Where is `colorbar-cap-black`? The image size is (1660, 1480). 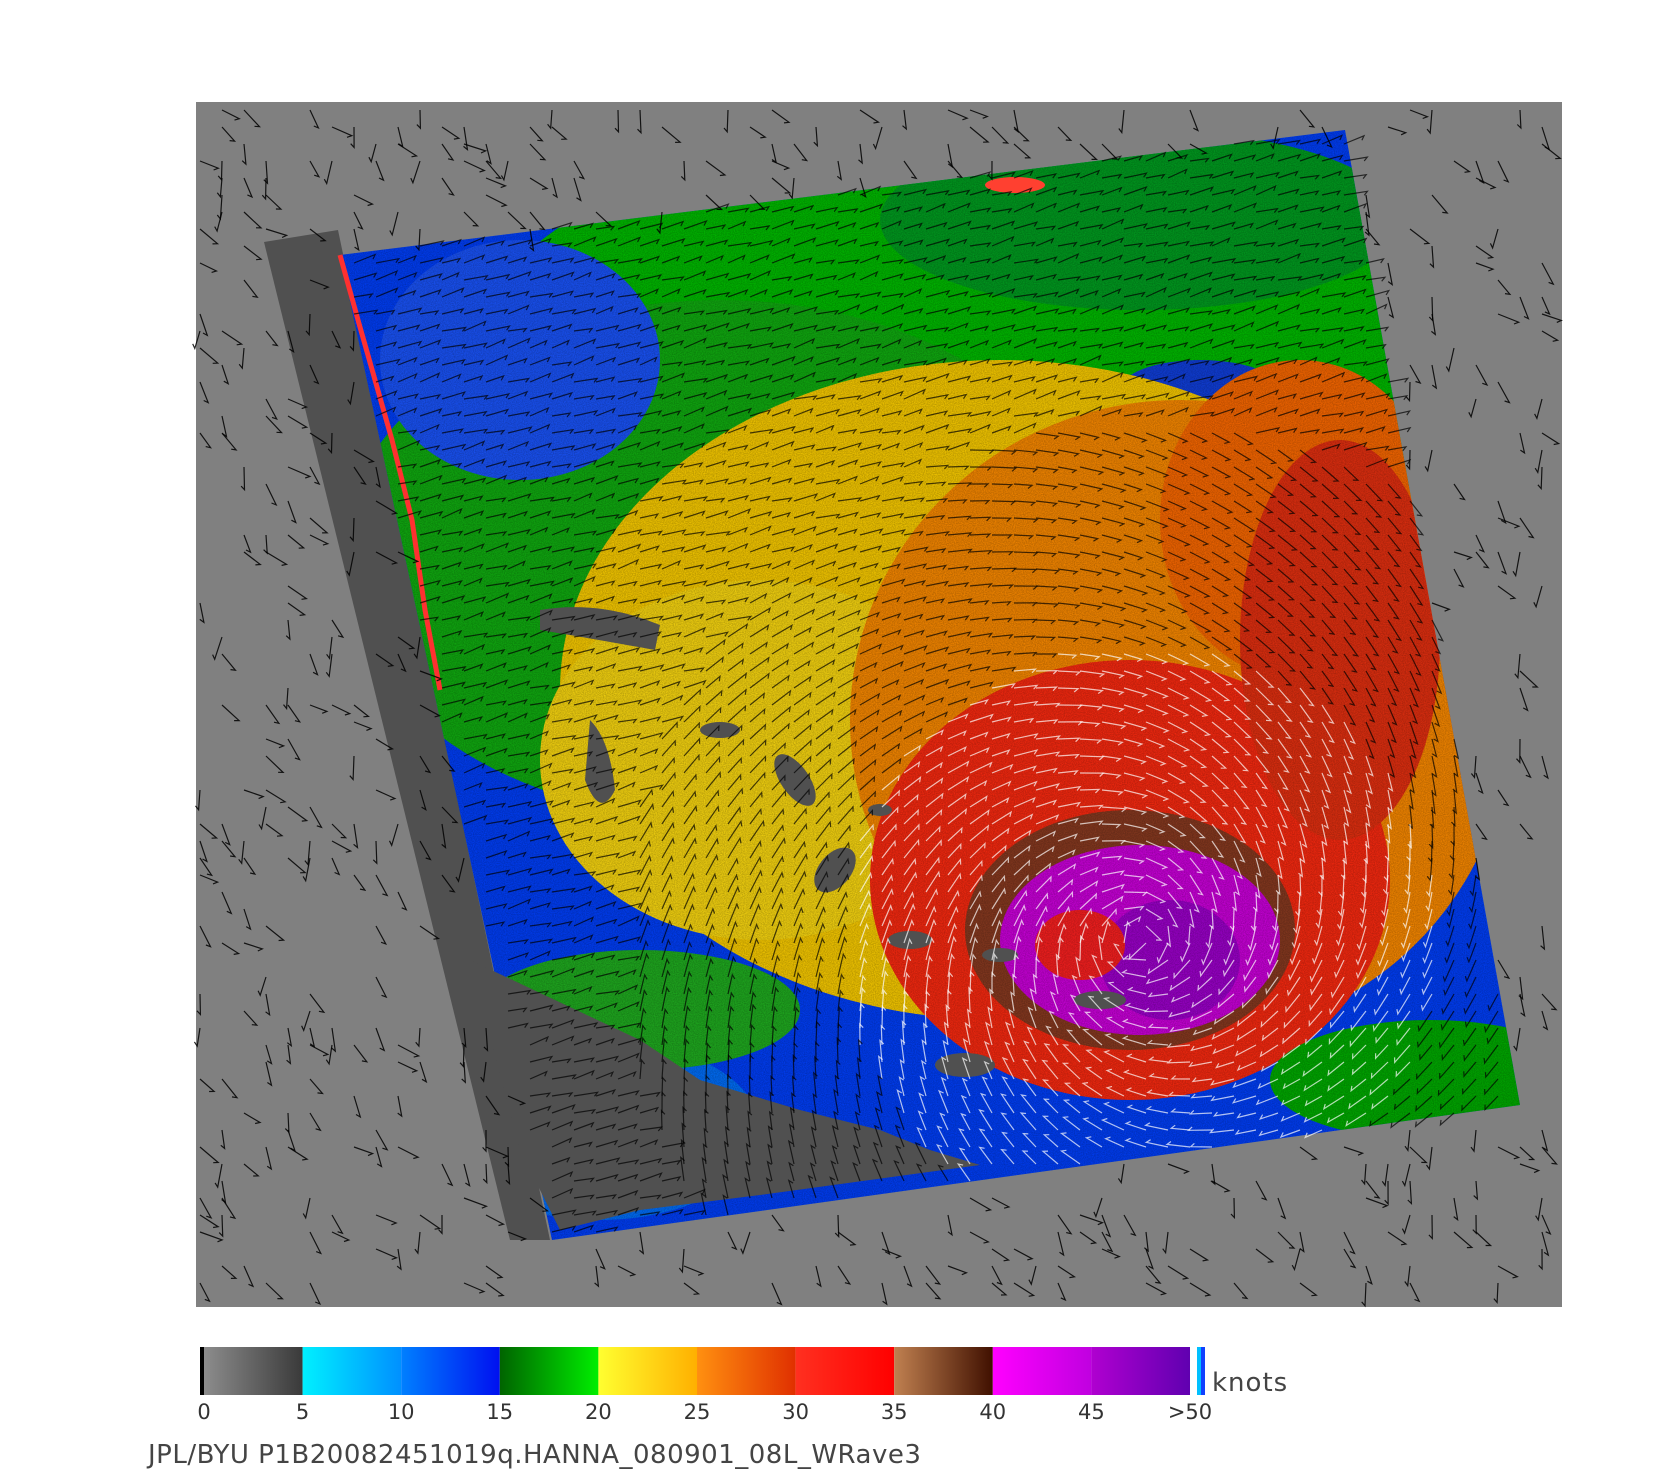 colorbar-cap-black is located at coordinates (202, 1371).